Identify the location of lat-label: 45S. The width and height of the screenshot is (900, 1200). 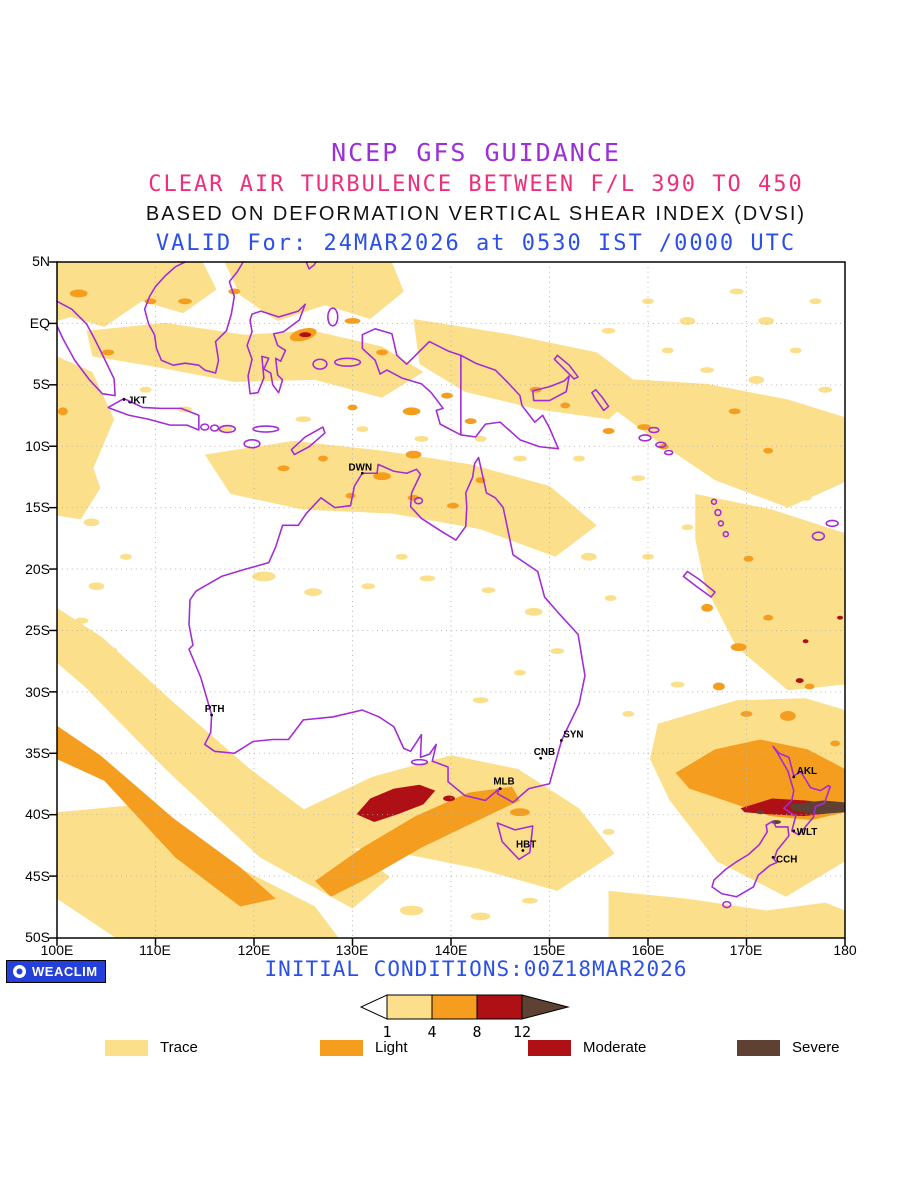
(37, 876).